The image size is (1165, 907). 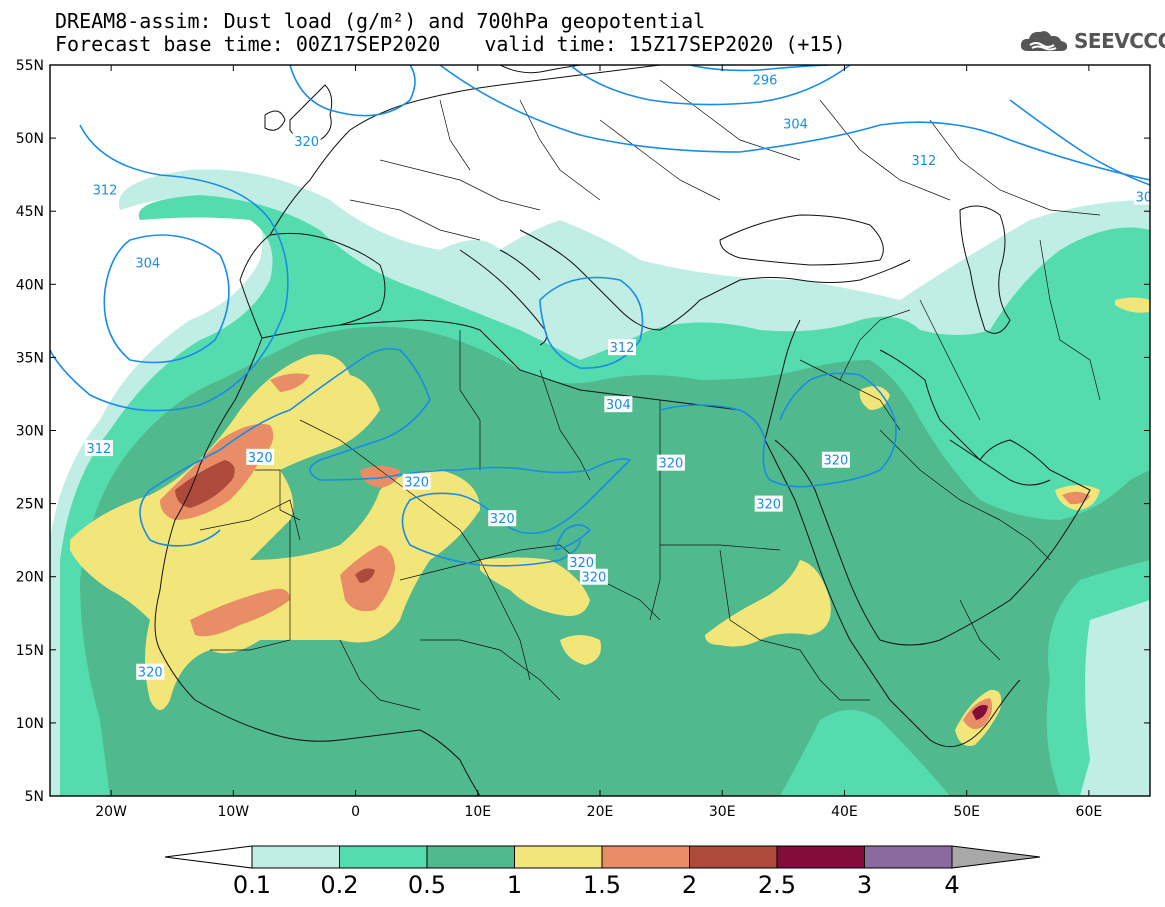 What do you see at coordinates (722, 812) in the screenshot?
I see `lon-label: 30E` at bounding box center [722, 812].